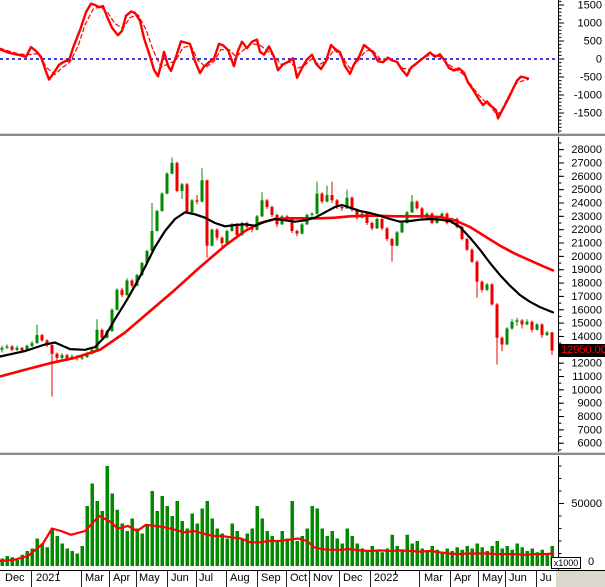  What do you see at coordinates (586, 163) in the screenshot?
I see `y-tick-label: 27000` at bounding box center [586, 163].